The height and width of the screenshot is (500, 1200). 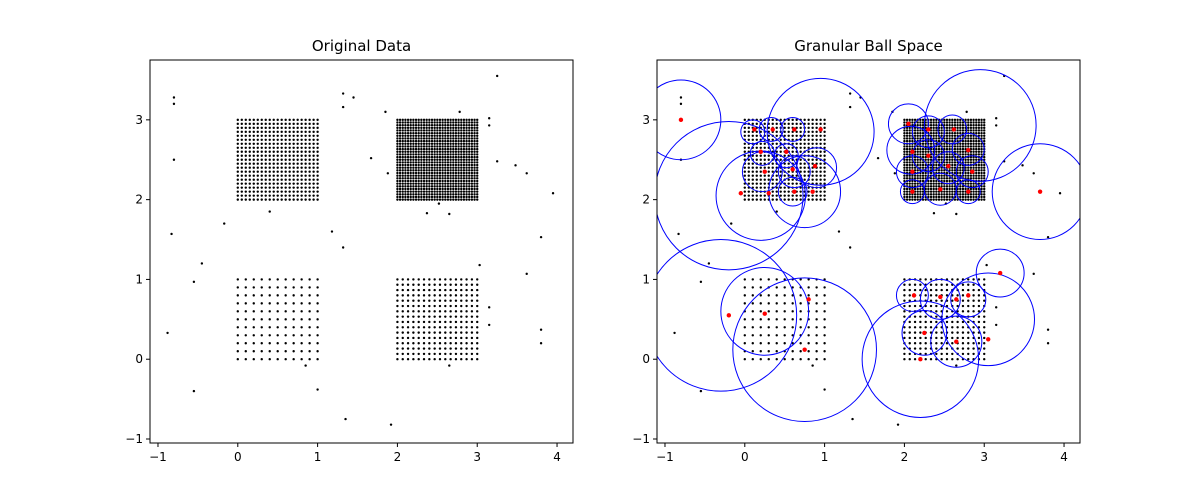 What do you see at coordinates (764, 313) in the screenshot?
I see `ball-center-point` at bounding box center [764, 313].